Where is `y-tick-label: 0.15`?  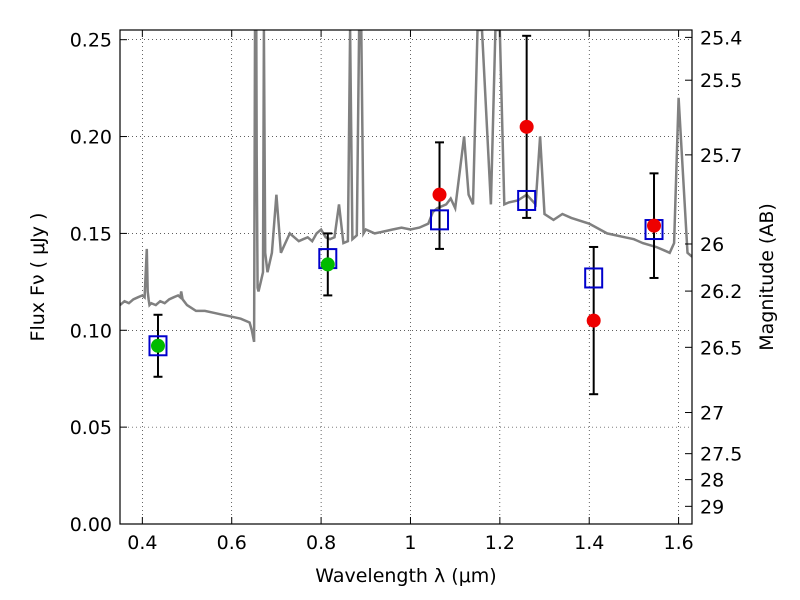 y-tick-label: 0.15 is located at coordinates (91, 234).